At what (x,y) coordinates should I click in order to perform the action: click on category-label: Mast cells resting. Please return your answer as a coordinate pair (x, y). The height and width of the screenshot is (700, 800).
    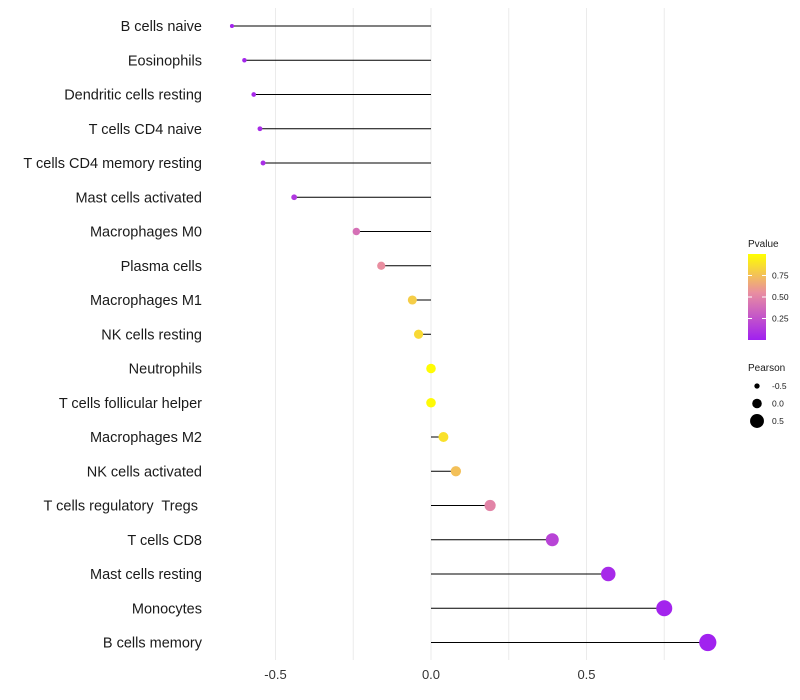
    Looking at the image, I should click on (146, 575).